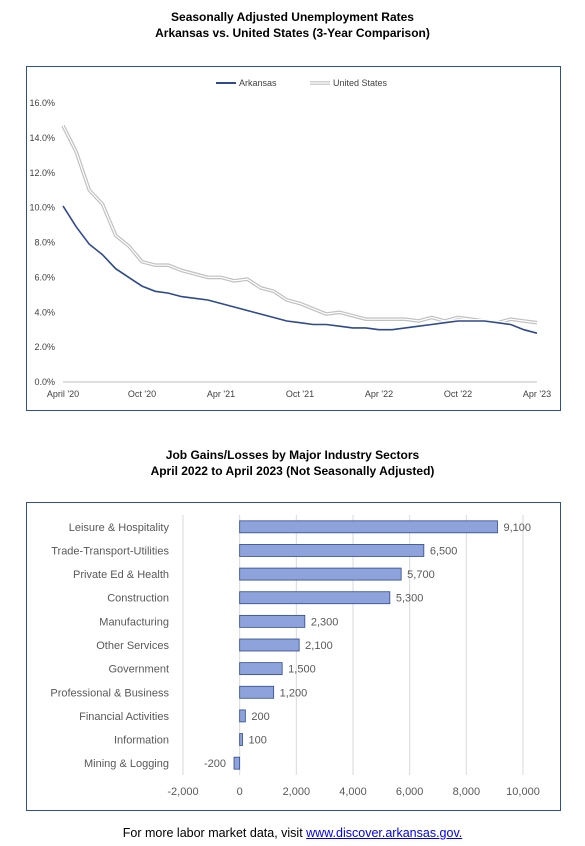 The width and height of the screenshot is (585, 846). What do you see at coordinates (44, 347) in the screenshot?
I see `y-tick-label: 2.0%` at bounding box center [44, 347].